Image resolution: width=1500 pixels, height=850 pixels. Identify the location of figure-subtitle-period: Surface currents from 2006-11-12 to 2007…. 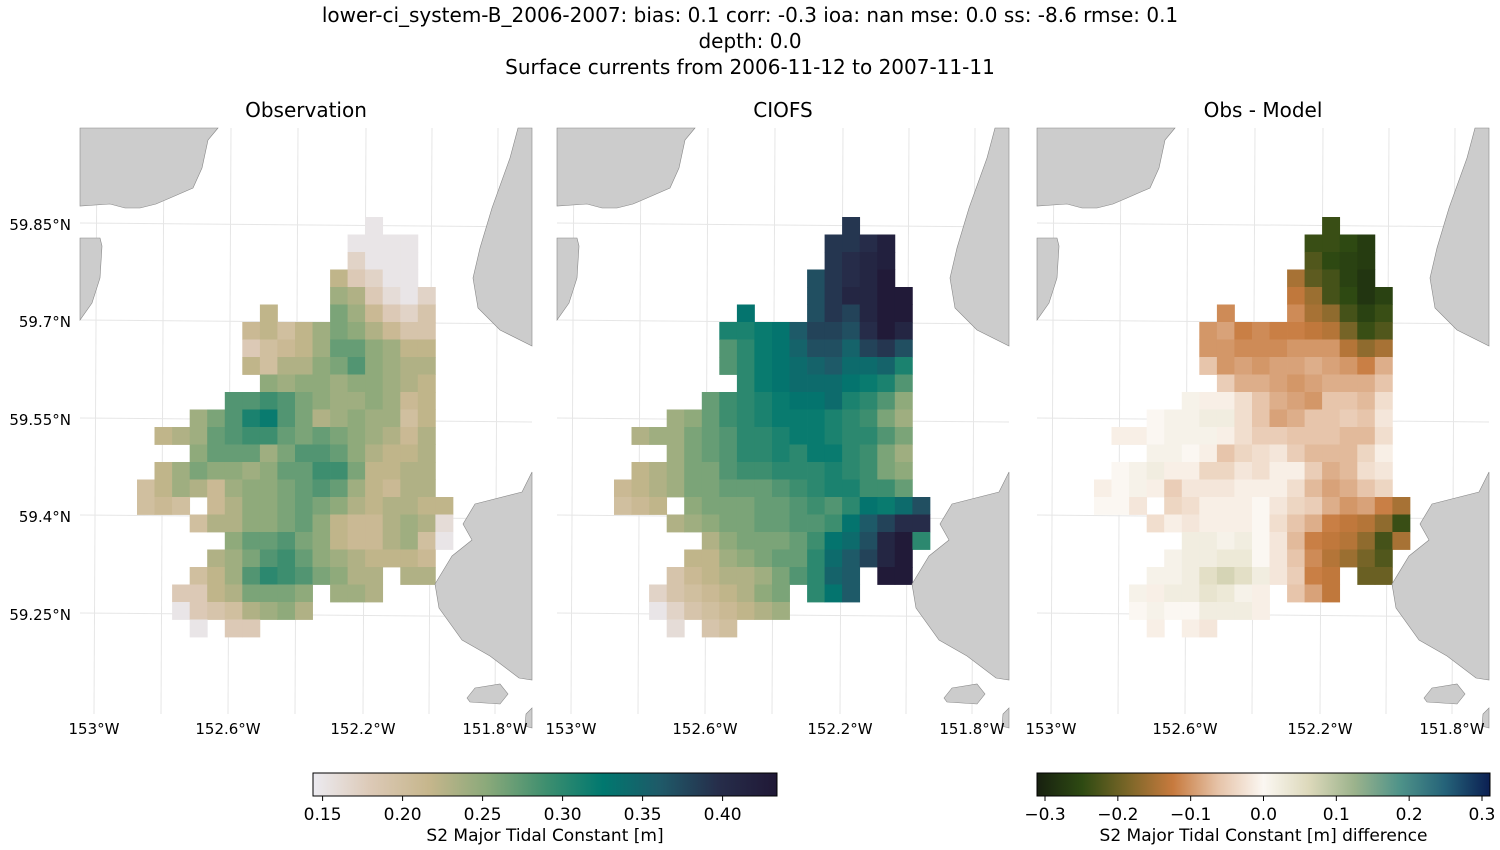
(750, 67).